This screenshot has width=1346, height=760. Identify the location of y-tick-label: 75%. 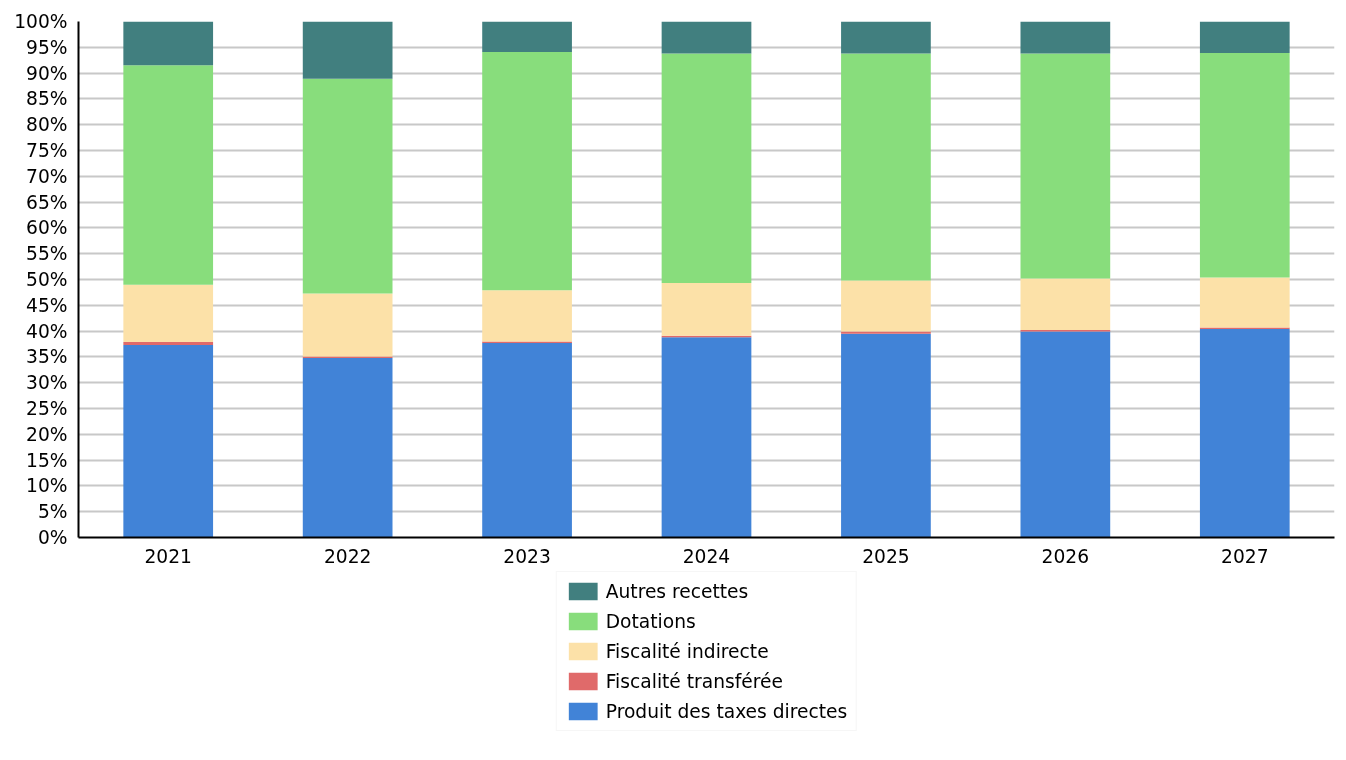
(47, 150).